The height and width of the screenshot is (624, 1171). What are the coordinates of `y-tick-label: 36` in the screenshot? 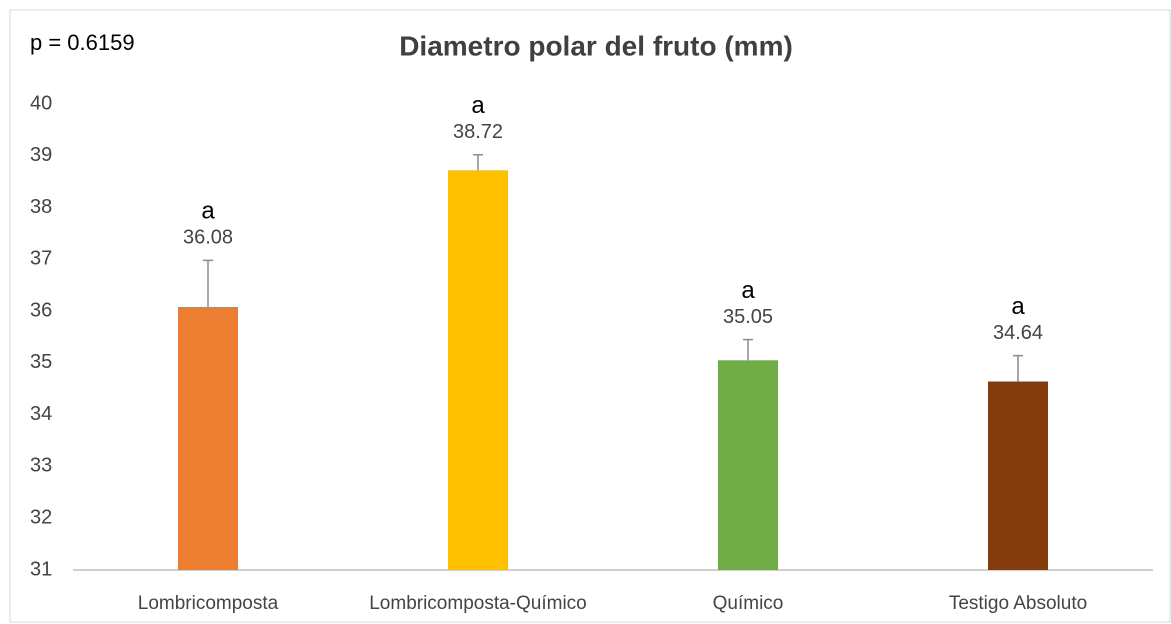 It's located at (41, 310).